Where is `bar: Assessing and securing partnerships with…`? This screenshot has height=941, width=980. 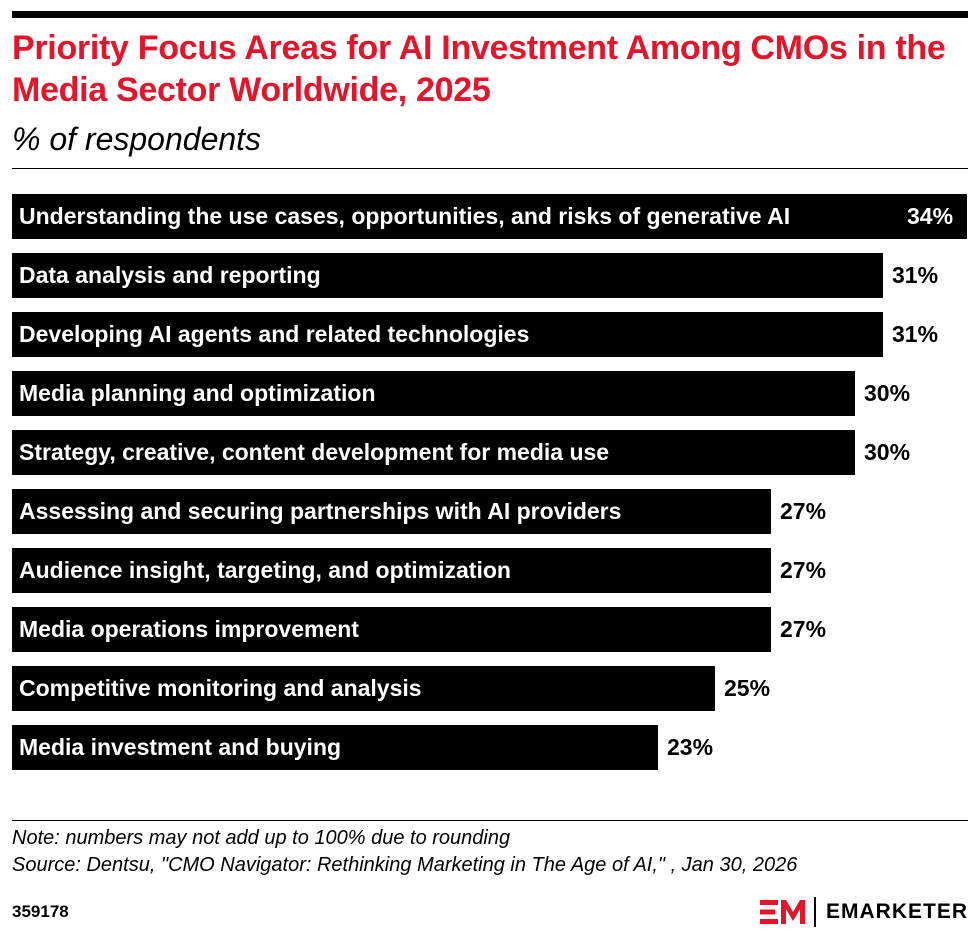
bar: Assessing and securing partnerships with… is located at coordinates (391, 511).